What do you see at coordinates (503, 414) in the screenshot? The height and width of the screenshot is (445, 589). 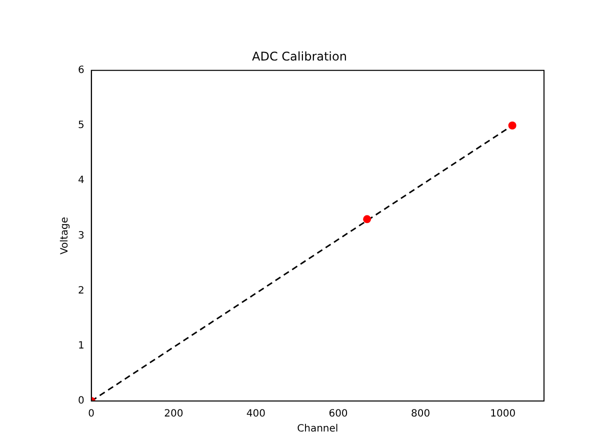 I see `x-tick-label: 1000` at bounding box center [503, 414].